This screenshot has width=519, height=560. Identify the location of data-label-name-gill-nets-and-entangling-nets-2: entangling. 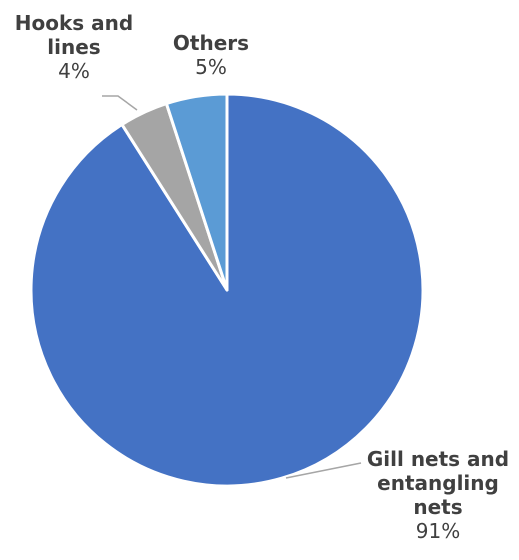
(438, 483).